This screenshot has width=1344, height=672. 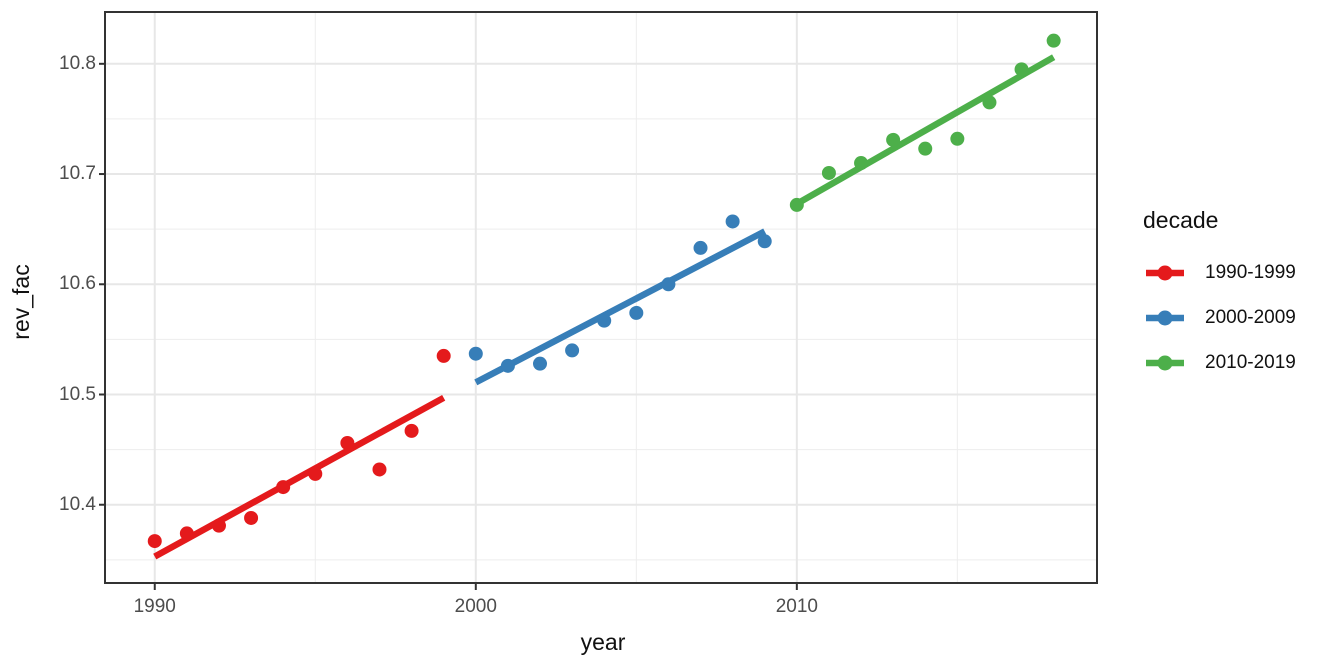 I want to click on x-tick-label: 1990, so click(x=154, y=606).